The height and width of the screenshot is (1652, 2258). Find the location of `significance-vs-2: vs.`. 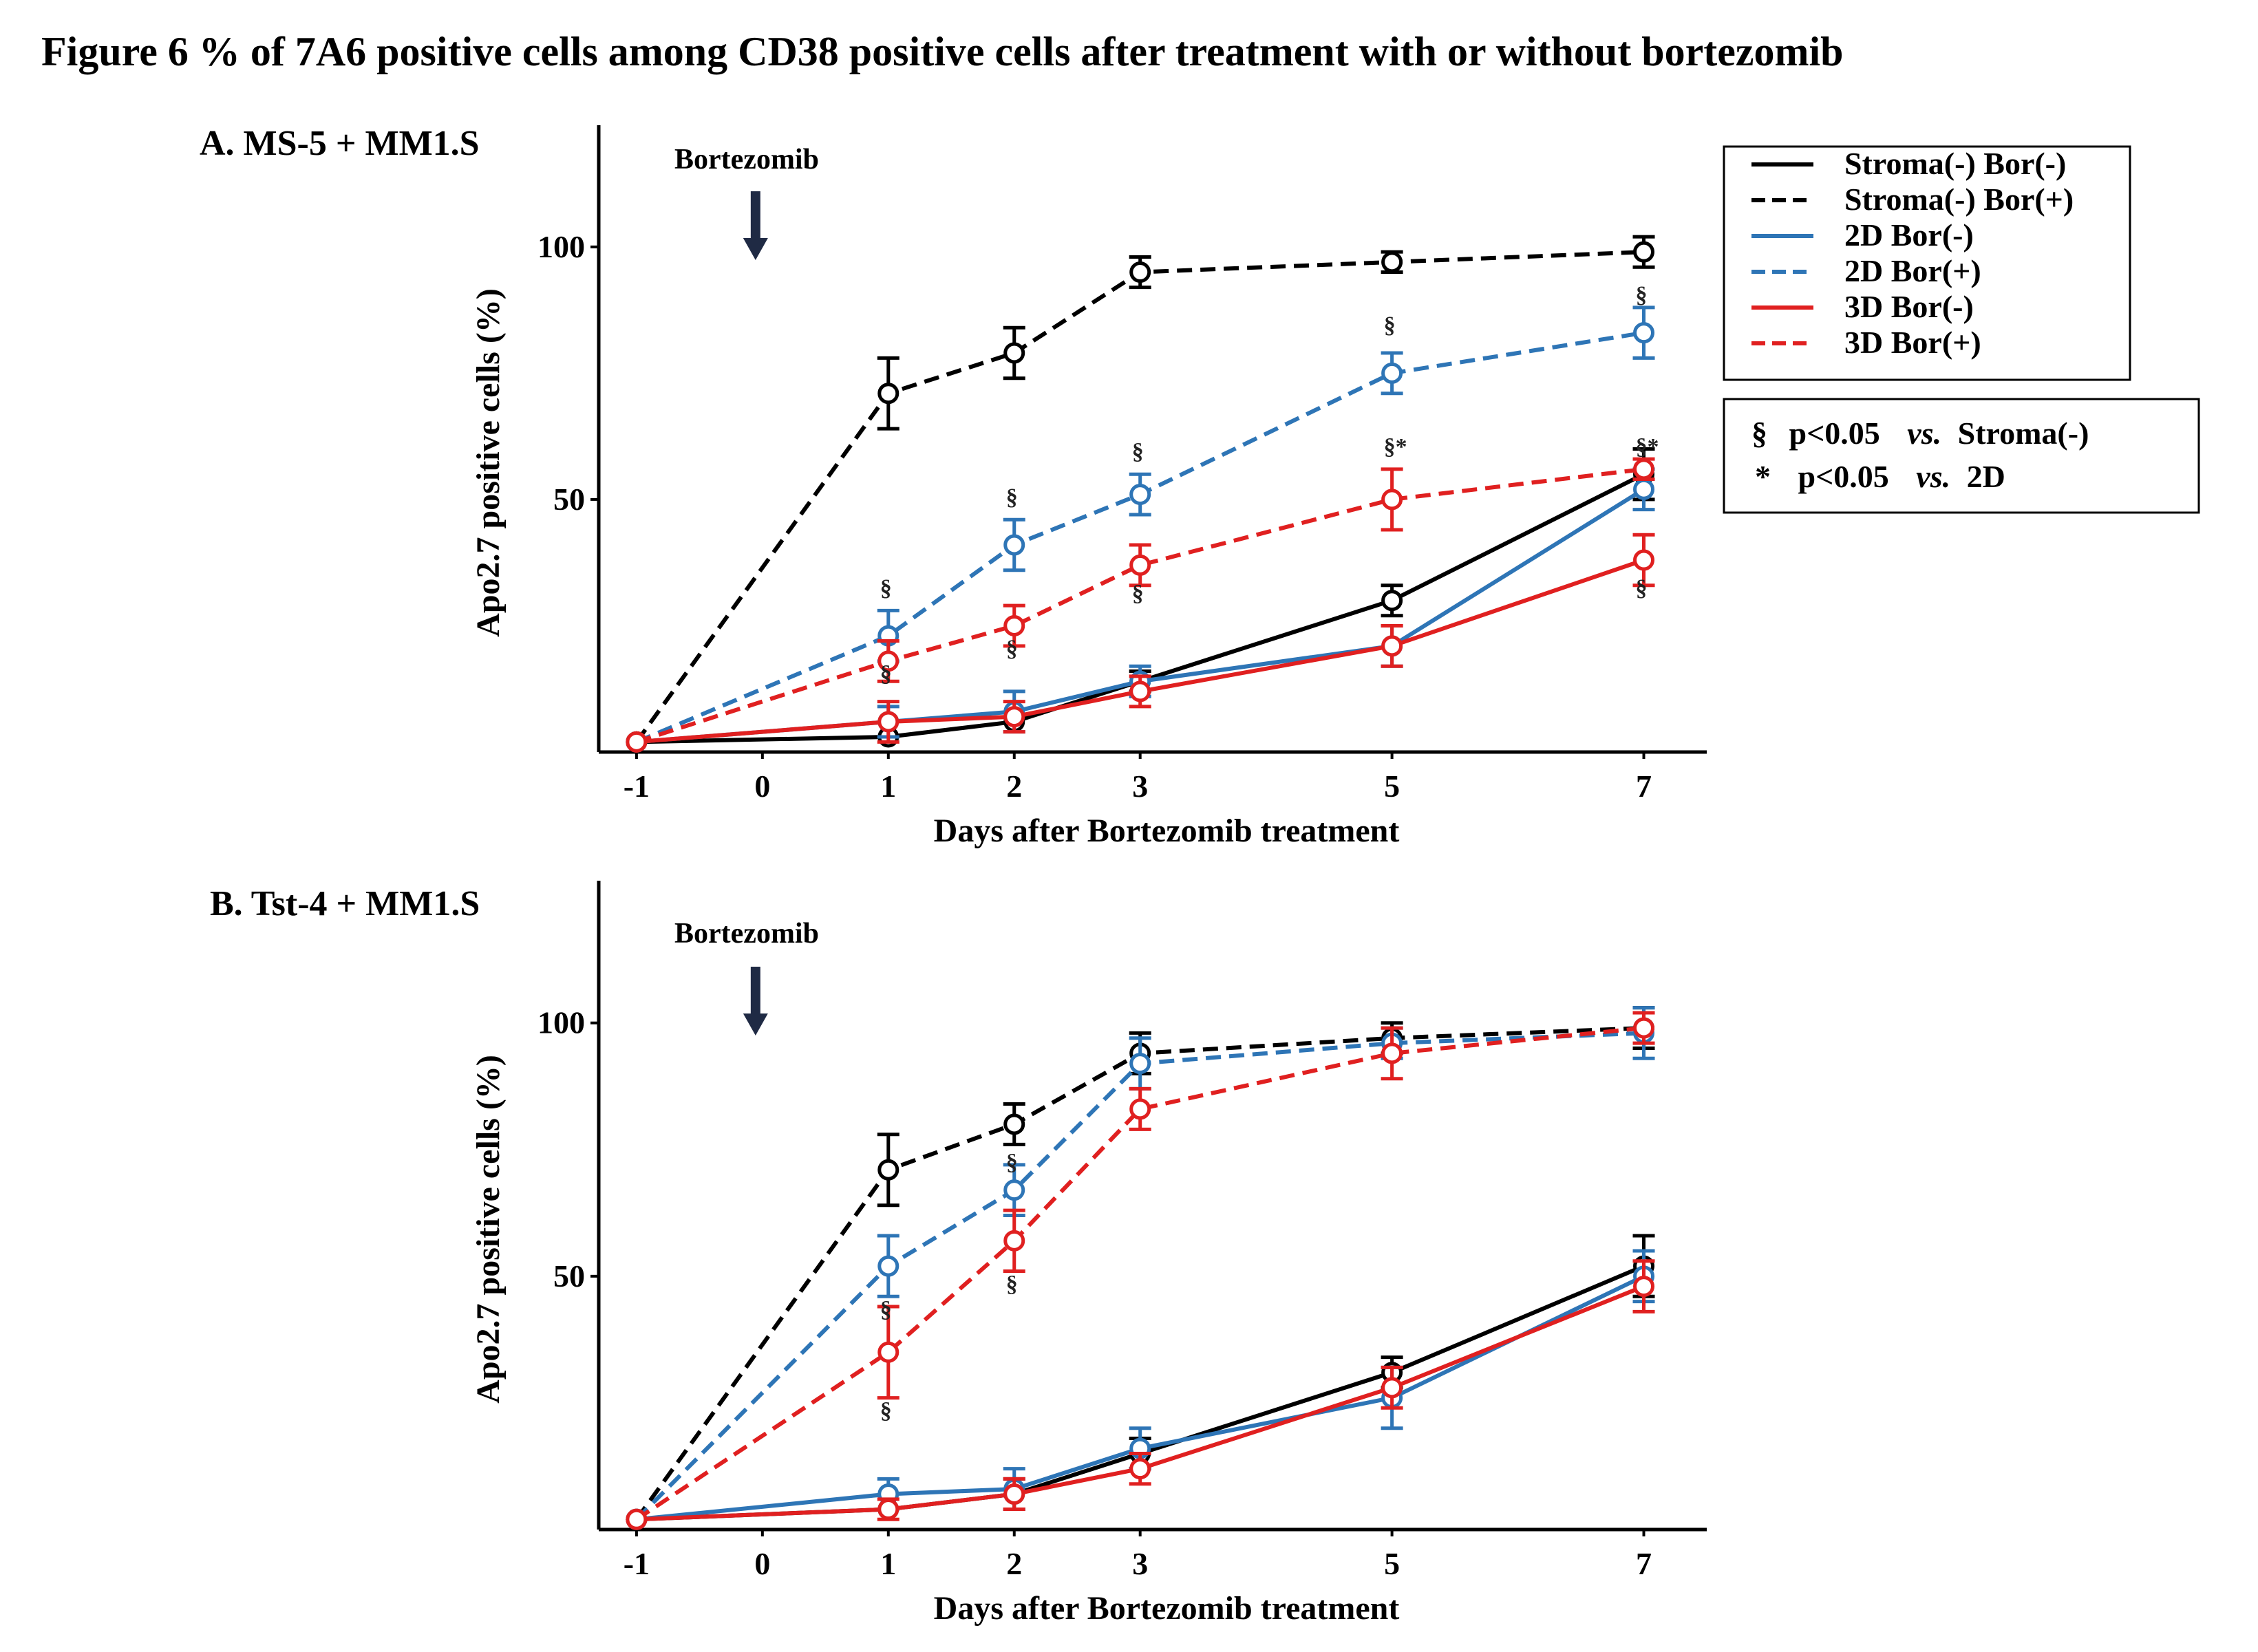

significance-vs-2: vs. is located at coordinates (1933, 476).